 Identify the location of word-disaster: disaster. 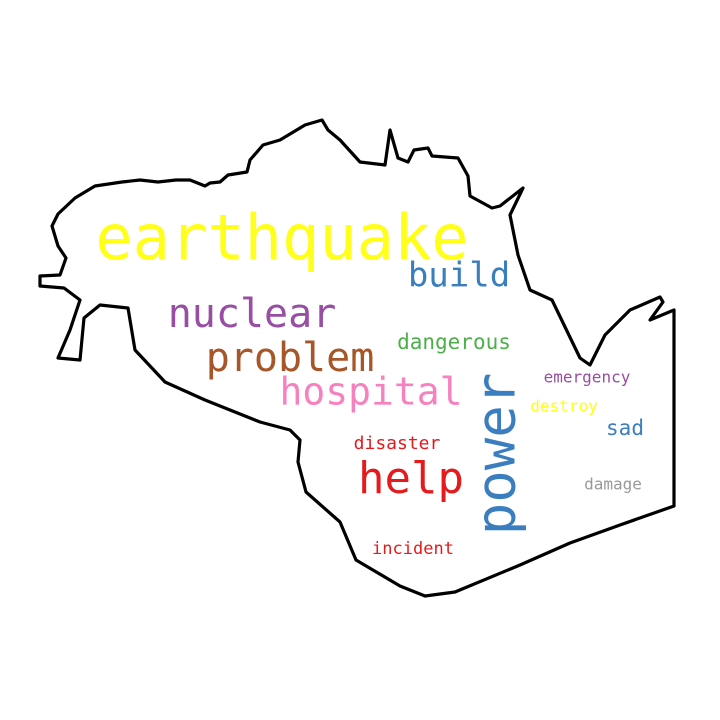
(397, 443).